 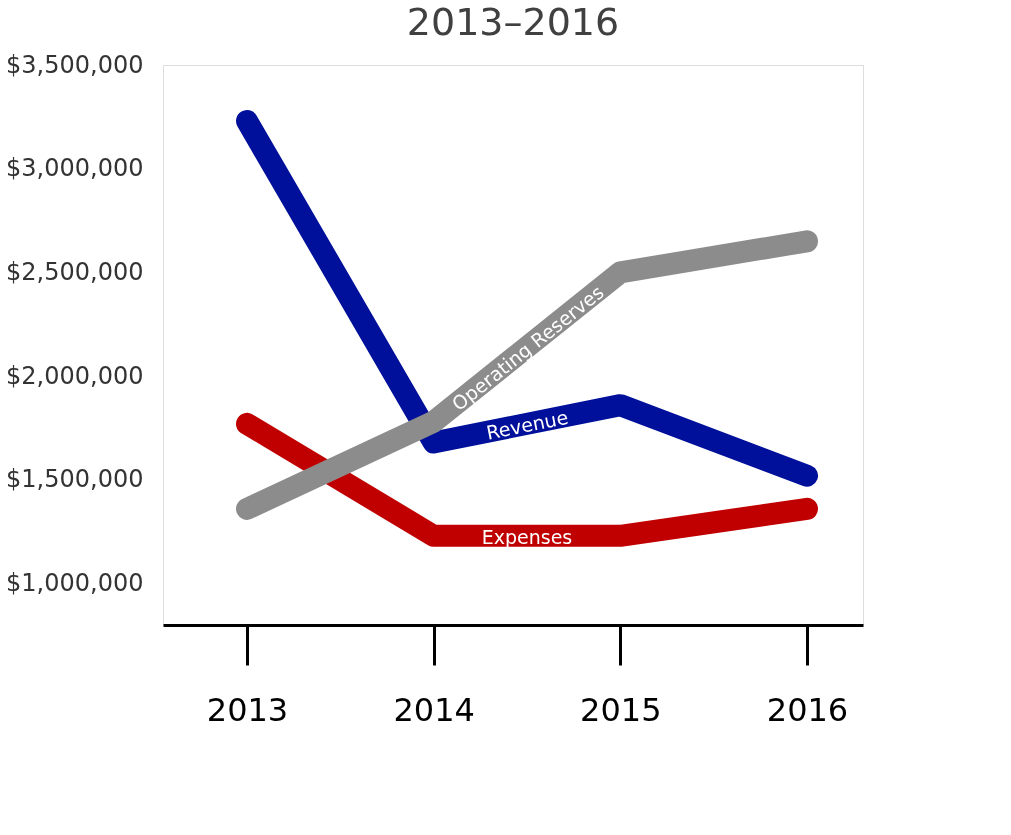 I want to click on x-tick-label: 2016, so click(x=807, y=709).